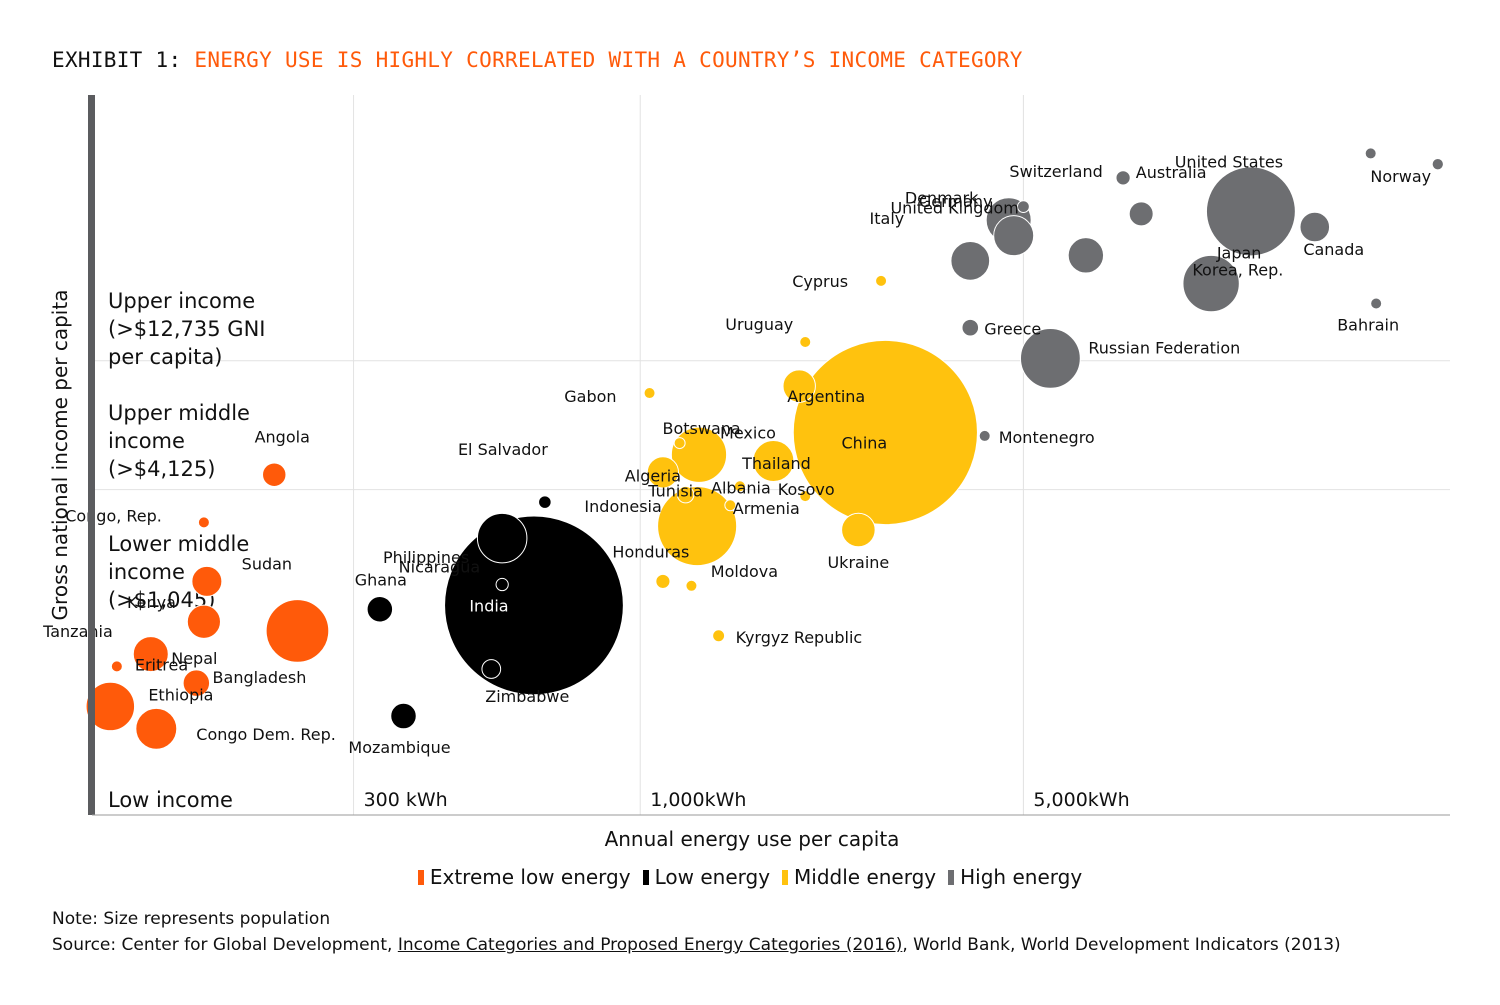 This screenshot has height=1005, width=1500. I want to click on source-prefix: Source: Center for Global Development,, so click(225, 945).